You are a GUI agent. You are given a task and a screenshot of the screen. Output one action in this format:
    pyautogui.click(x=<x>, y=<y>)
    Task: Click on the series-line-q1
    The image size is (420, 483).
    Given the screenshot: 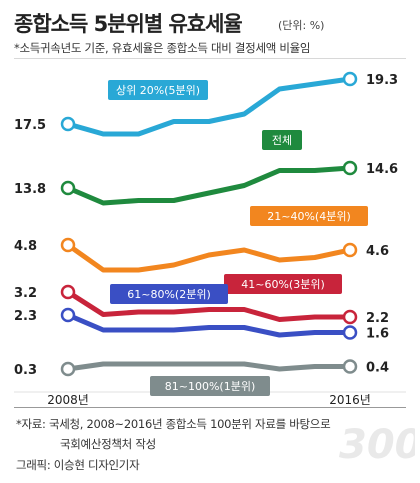 What is the action you would take?
    pyautogui.click(x=209, y=366)
    